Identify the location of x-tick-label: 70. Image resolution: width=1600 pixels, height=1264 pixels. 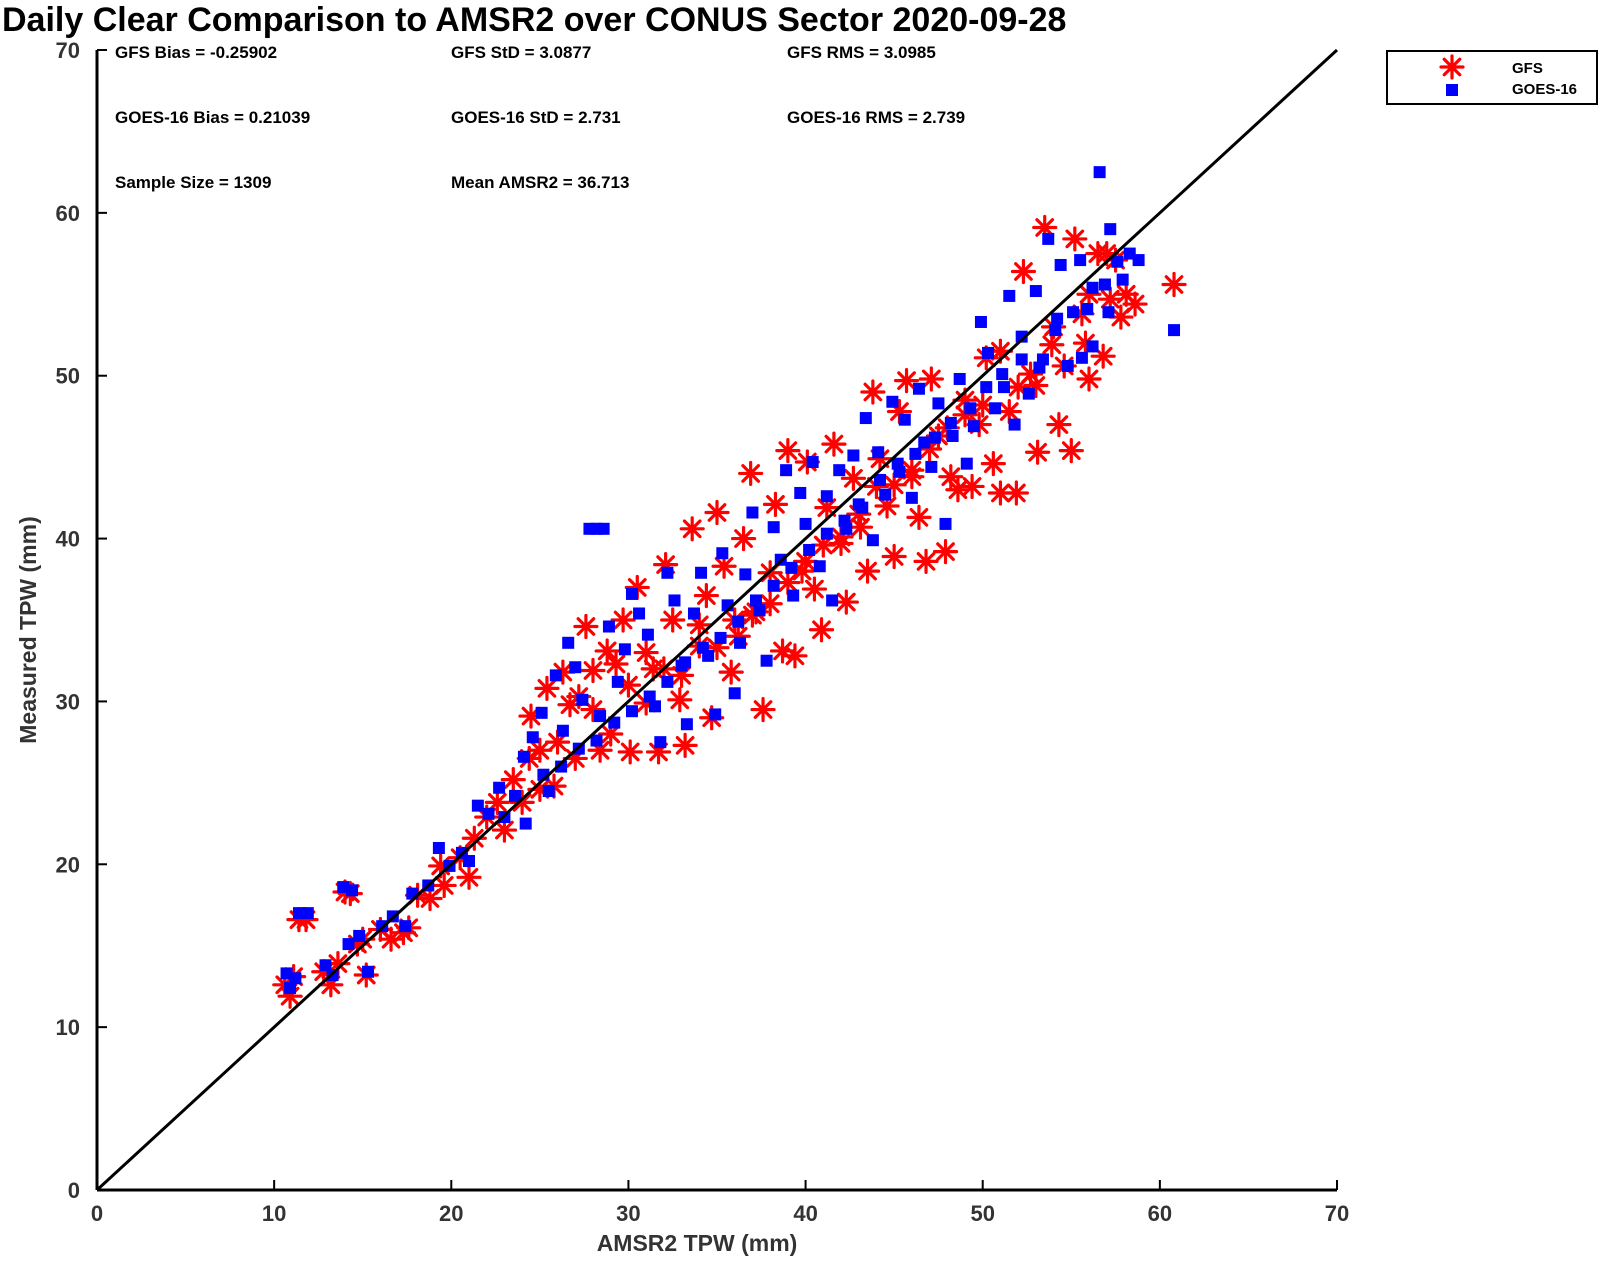
(1337, 1213).